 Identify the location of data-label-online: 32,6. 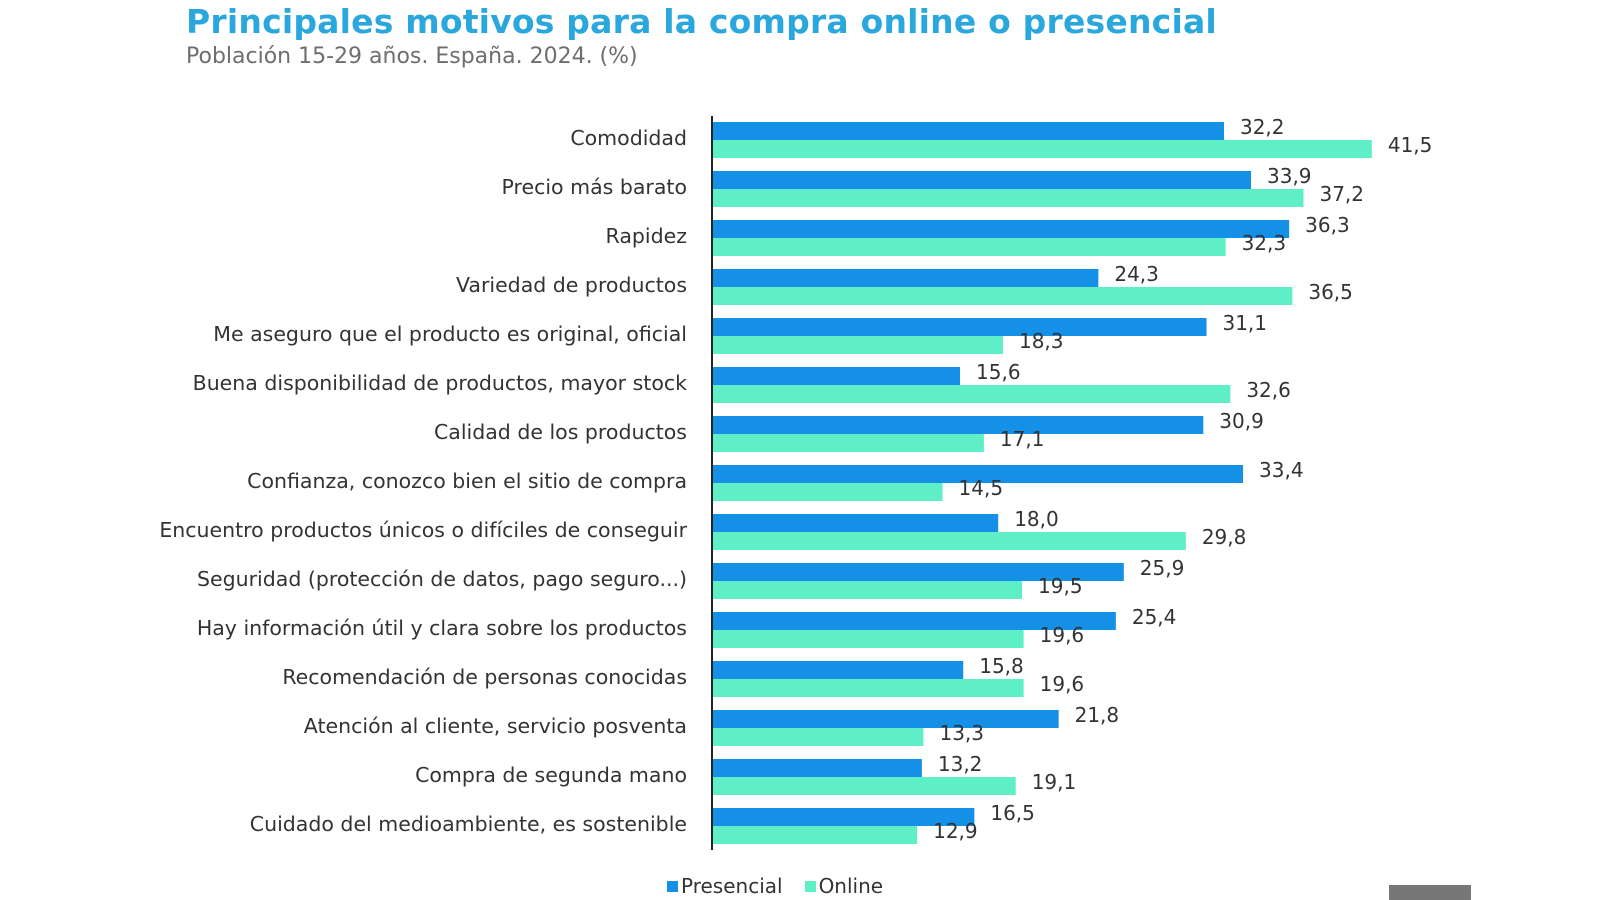
(1268, 390).